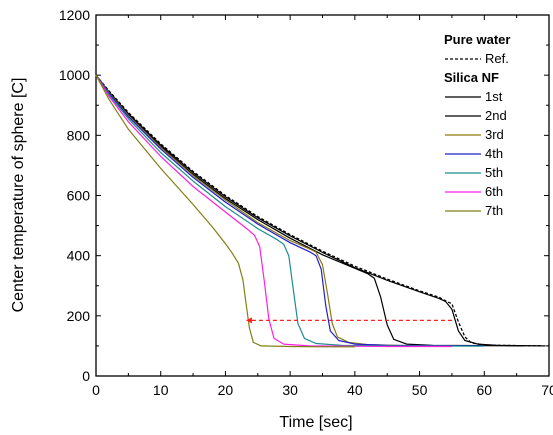 This screenshot has height=435, width=553. What do you see at coordinates (86, 376) in the screenshot?
I see `y-tick-label: 0` at bounding box center [86, 376].